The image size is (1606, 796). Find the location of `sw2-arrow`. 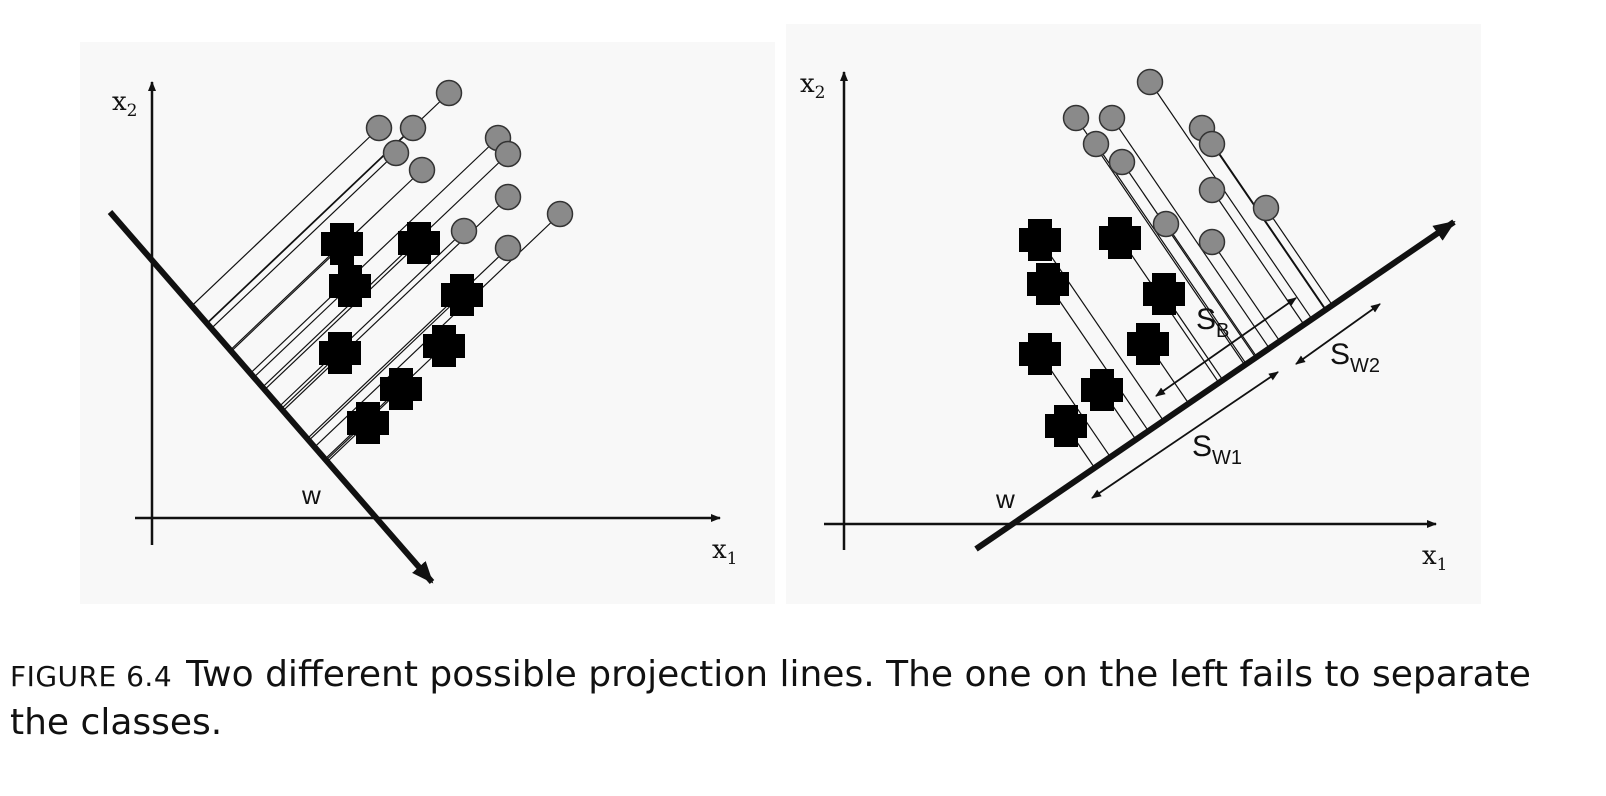

sw2-arrow is located at coordinates (1338, 334).